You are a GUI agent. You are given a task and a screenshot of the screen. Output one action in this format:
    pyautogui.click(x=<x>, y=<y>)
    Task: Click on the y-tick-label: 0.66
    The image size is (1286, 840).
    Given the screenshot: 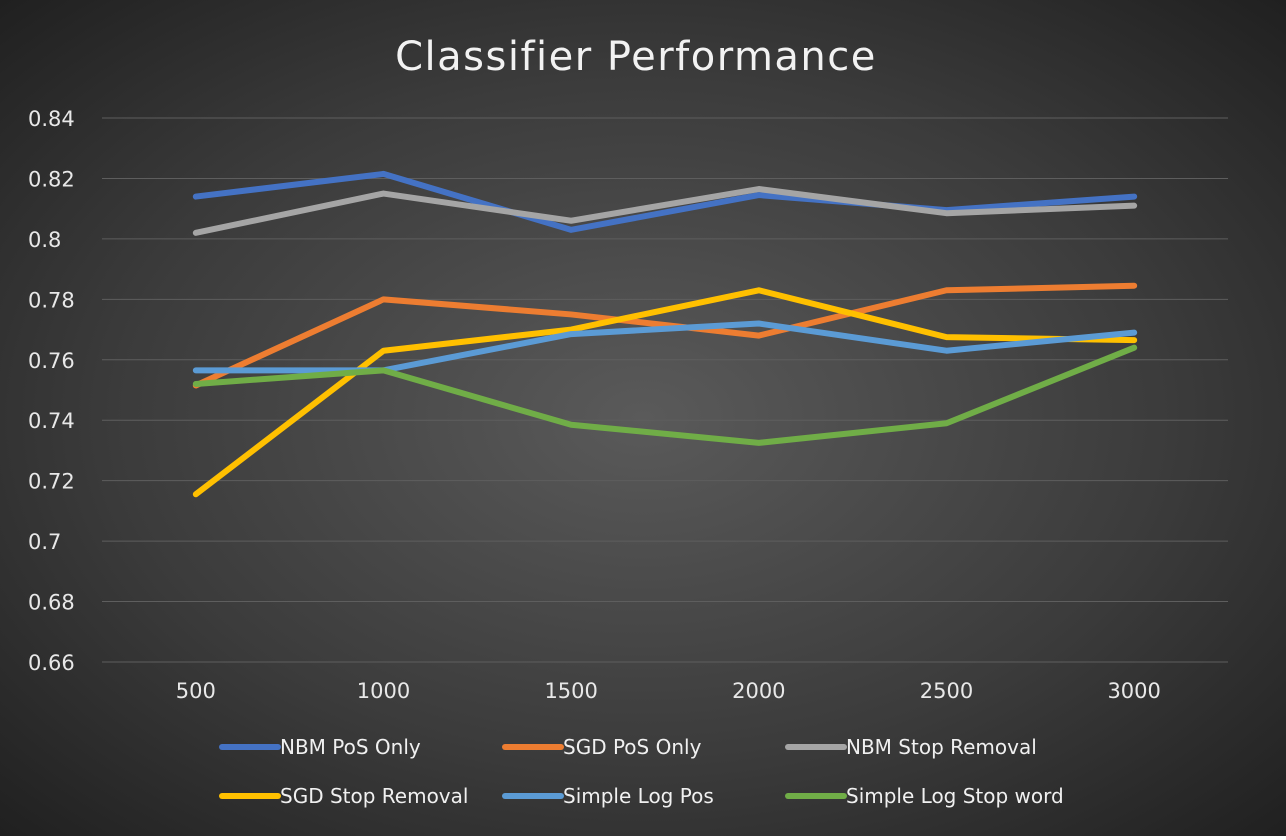 What is the action you would take?
    pyautogui.click(x=51, y=663)
    